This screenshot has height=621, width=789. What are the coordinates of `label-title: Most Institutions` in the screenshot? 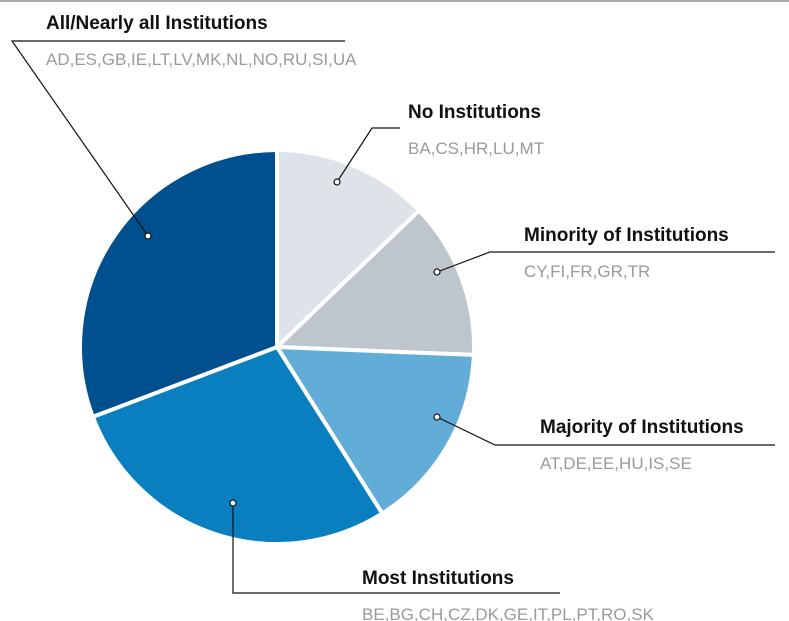 It's located at (438, 578).